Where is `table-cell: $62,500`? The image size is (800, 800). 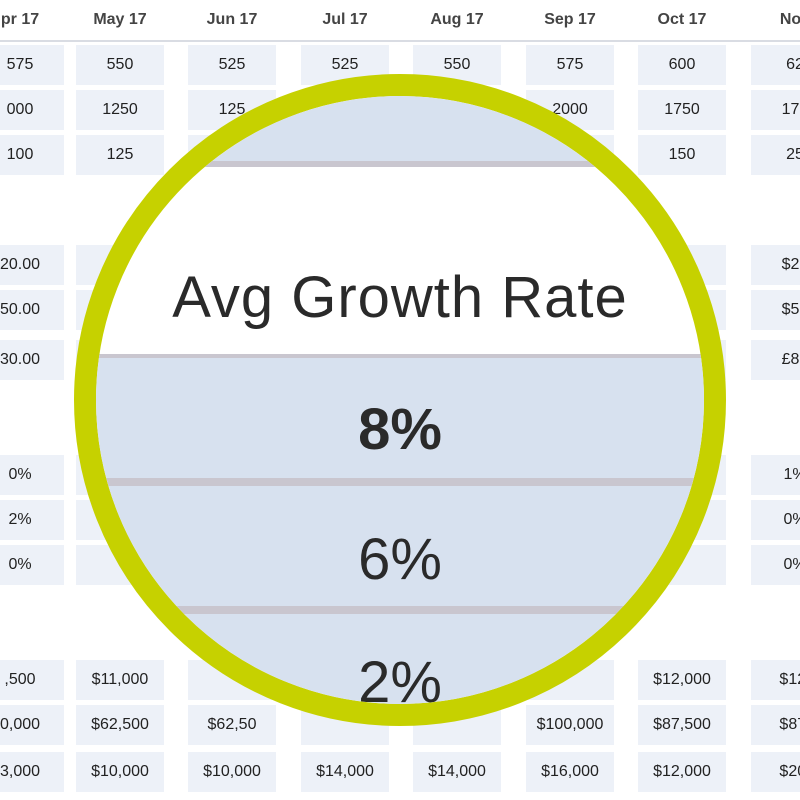
table-cell: $62,500 is located at coordinates (120, 725).